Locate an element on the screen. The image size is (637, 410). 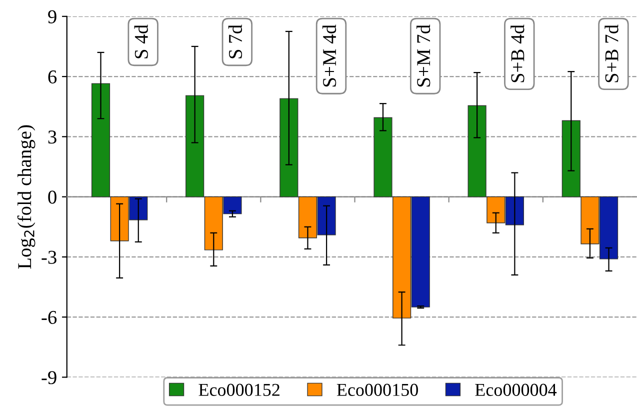
x-tick-label: S+B 7d is located at coordinates (611, 53).